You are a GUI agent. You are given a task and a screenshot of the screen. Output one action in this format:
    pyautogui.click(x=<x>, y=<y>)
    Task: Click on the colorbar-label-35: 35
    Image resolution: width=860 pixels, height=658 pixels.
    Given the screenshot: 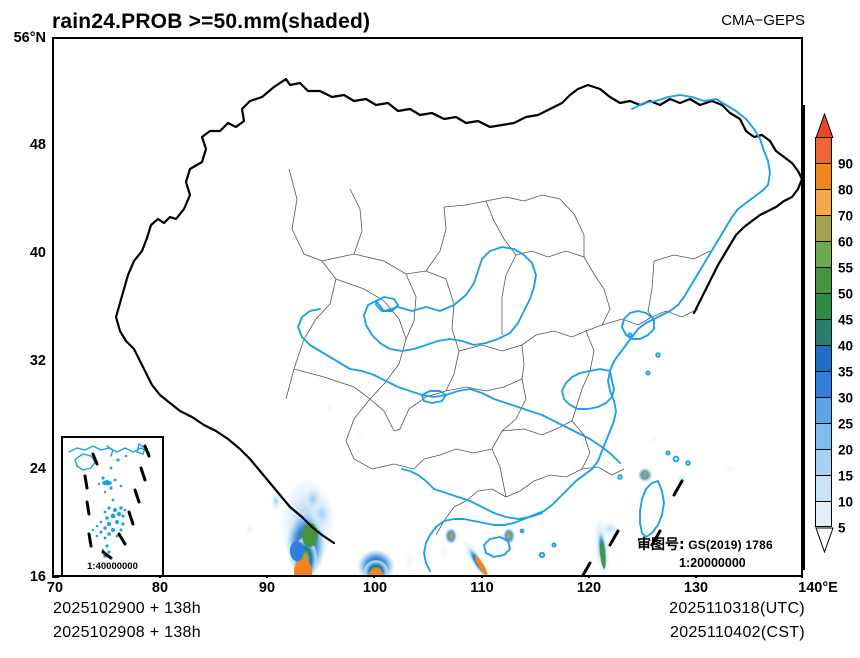 What is the action you would take?
    pyautogui.click(x=846, y=372)
    